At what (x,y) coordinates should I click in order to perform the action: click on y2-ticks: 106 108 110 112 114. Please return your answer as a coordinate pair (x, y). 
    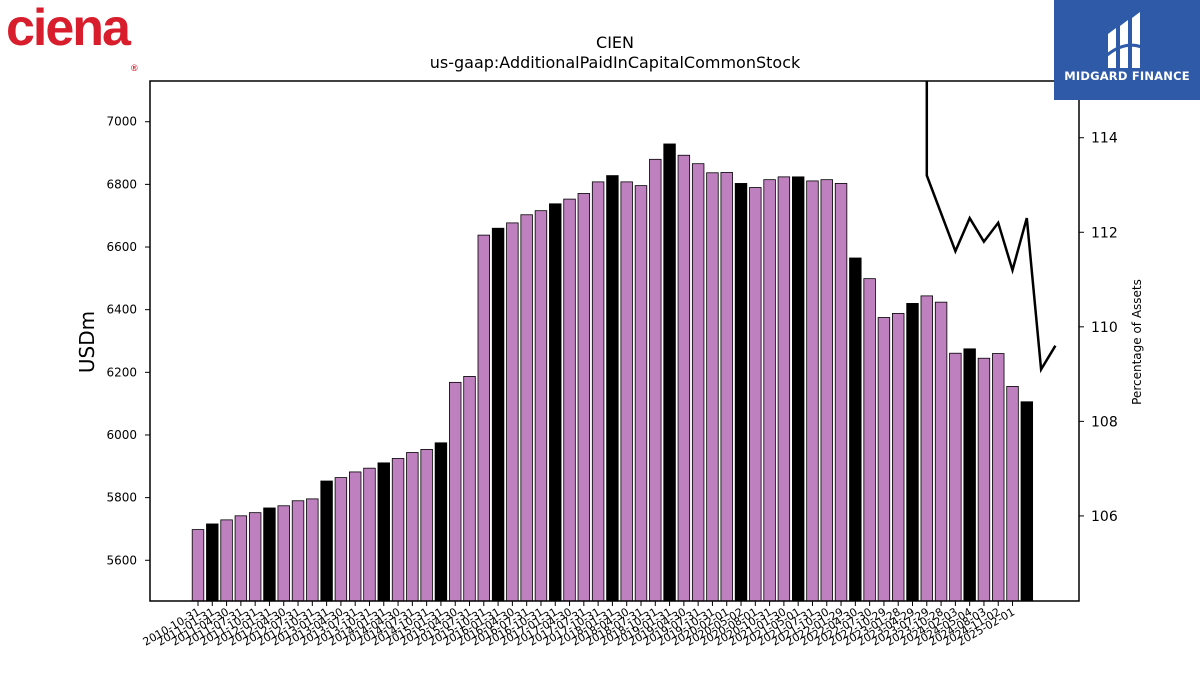
    Looking at the image, I should click on (1098, 328).